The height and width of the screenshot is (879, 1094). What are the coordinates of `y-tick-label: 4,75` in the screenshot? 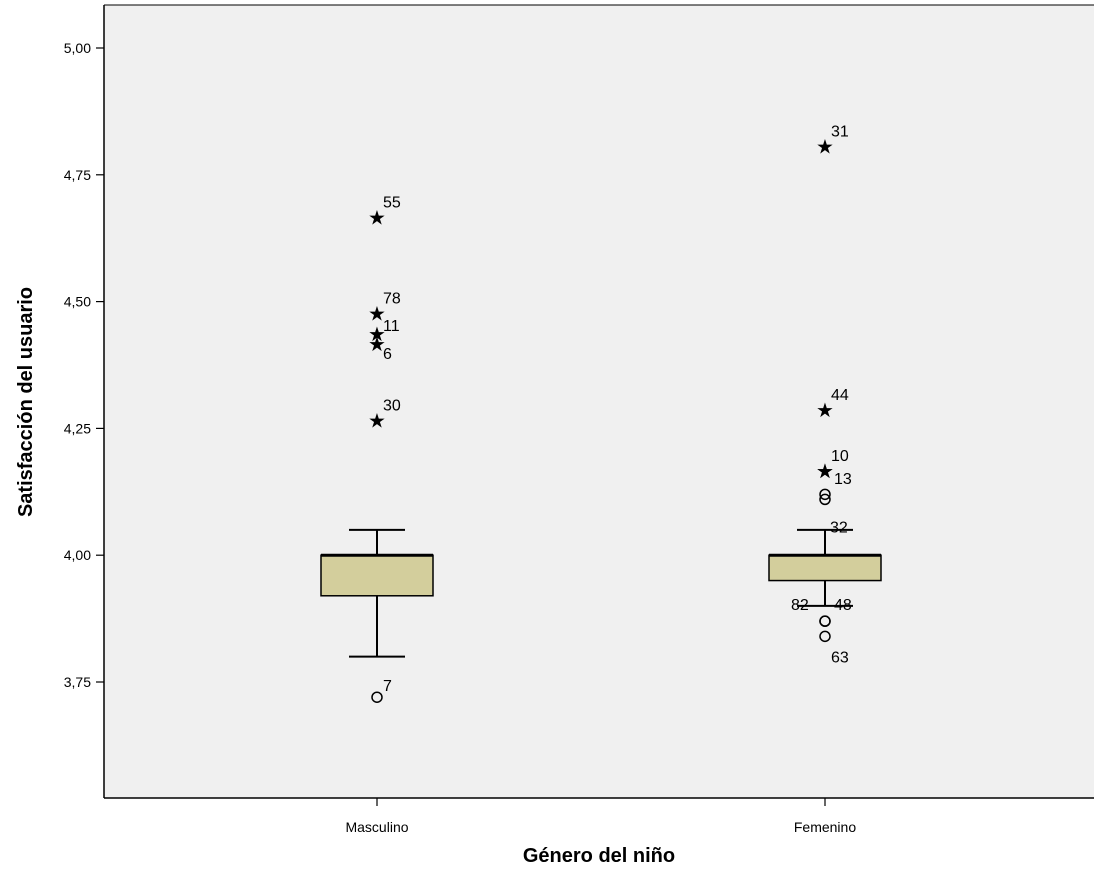 It's located at (77, 175).